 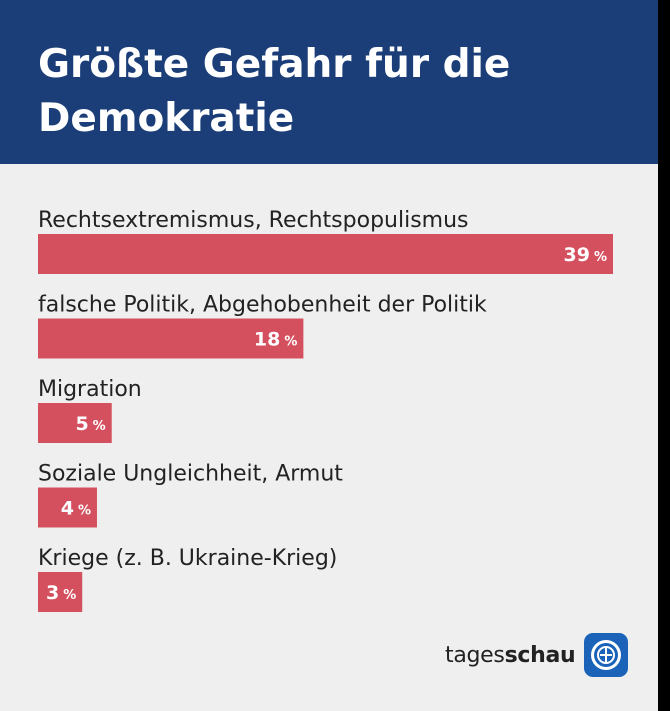 I want to click on bar-value-label: 4%, so click(x=76, y=509).